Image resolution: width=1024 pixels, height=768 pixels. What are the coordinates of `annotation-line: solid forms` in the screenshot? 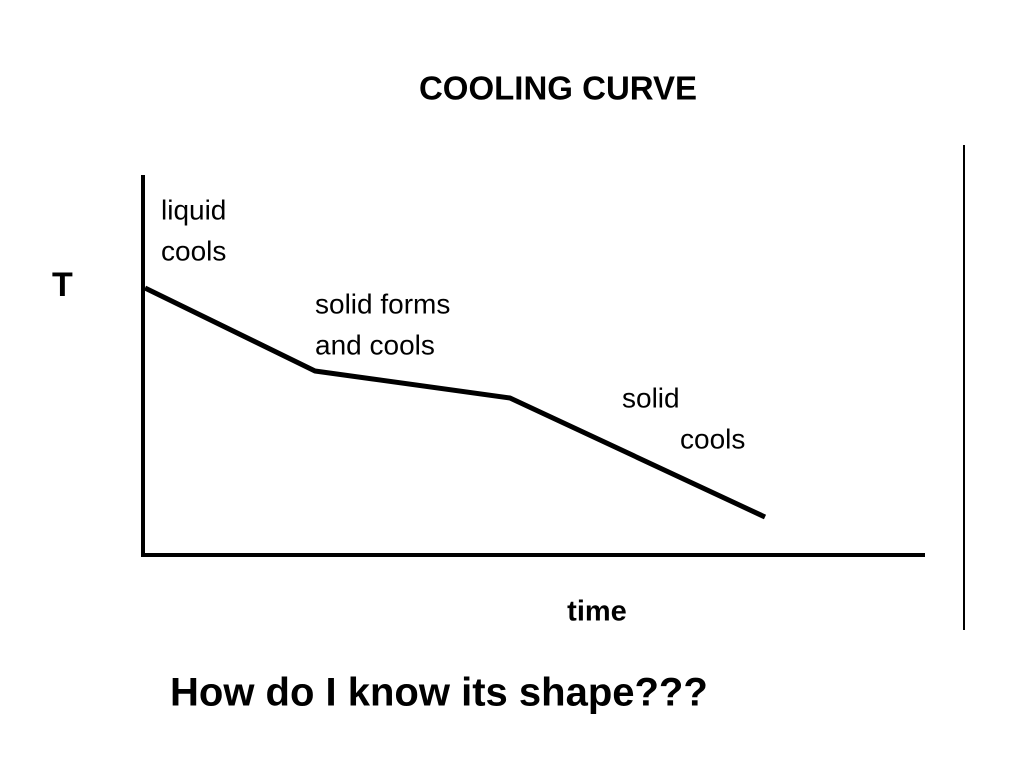 It's located at (382, 303).